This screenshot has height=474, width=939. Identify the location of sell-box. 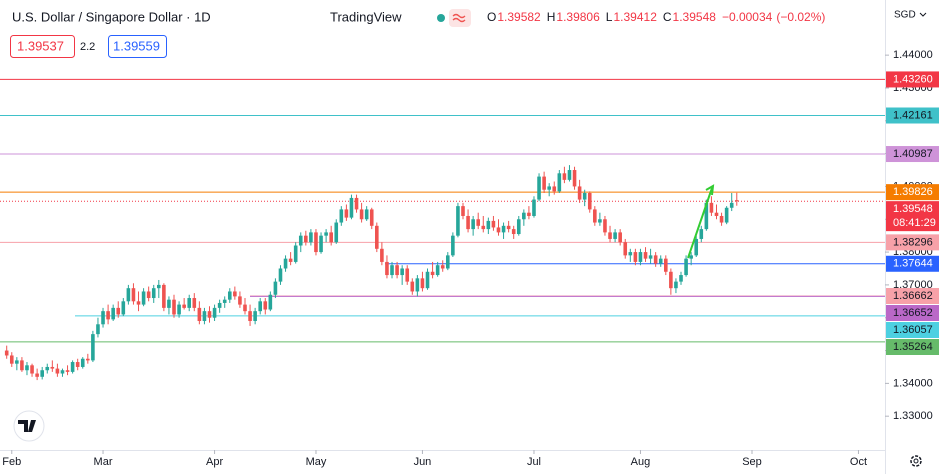
(42, 46).